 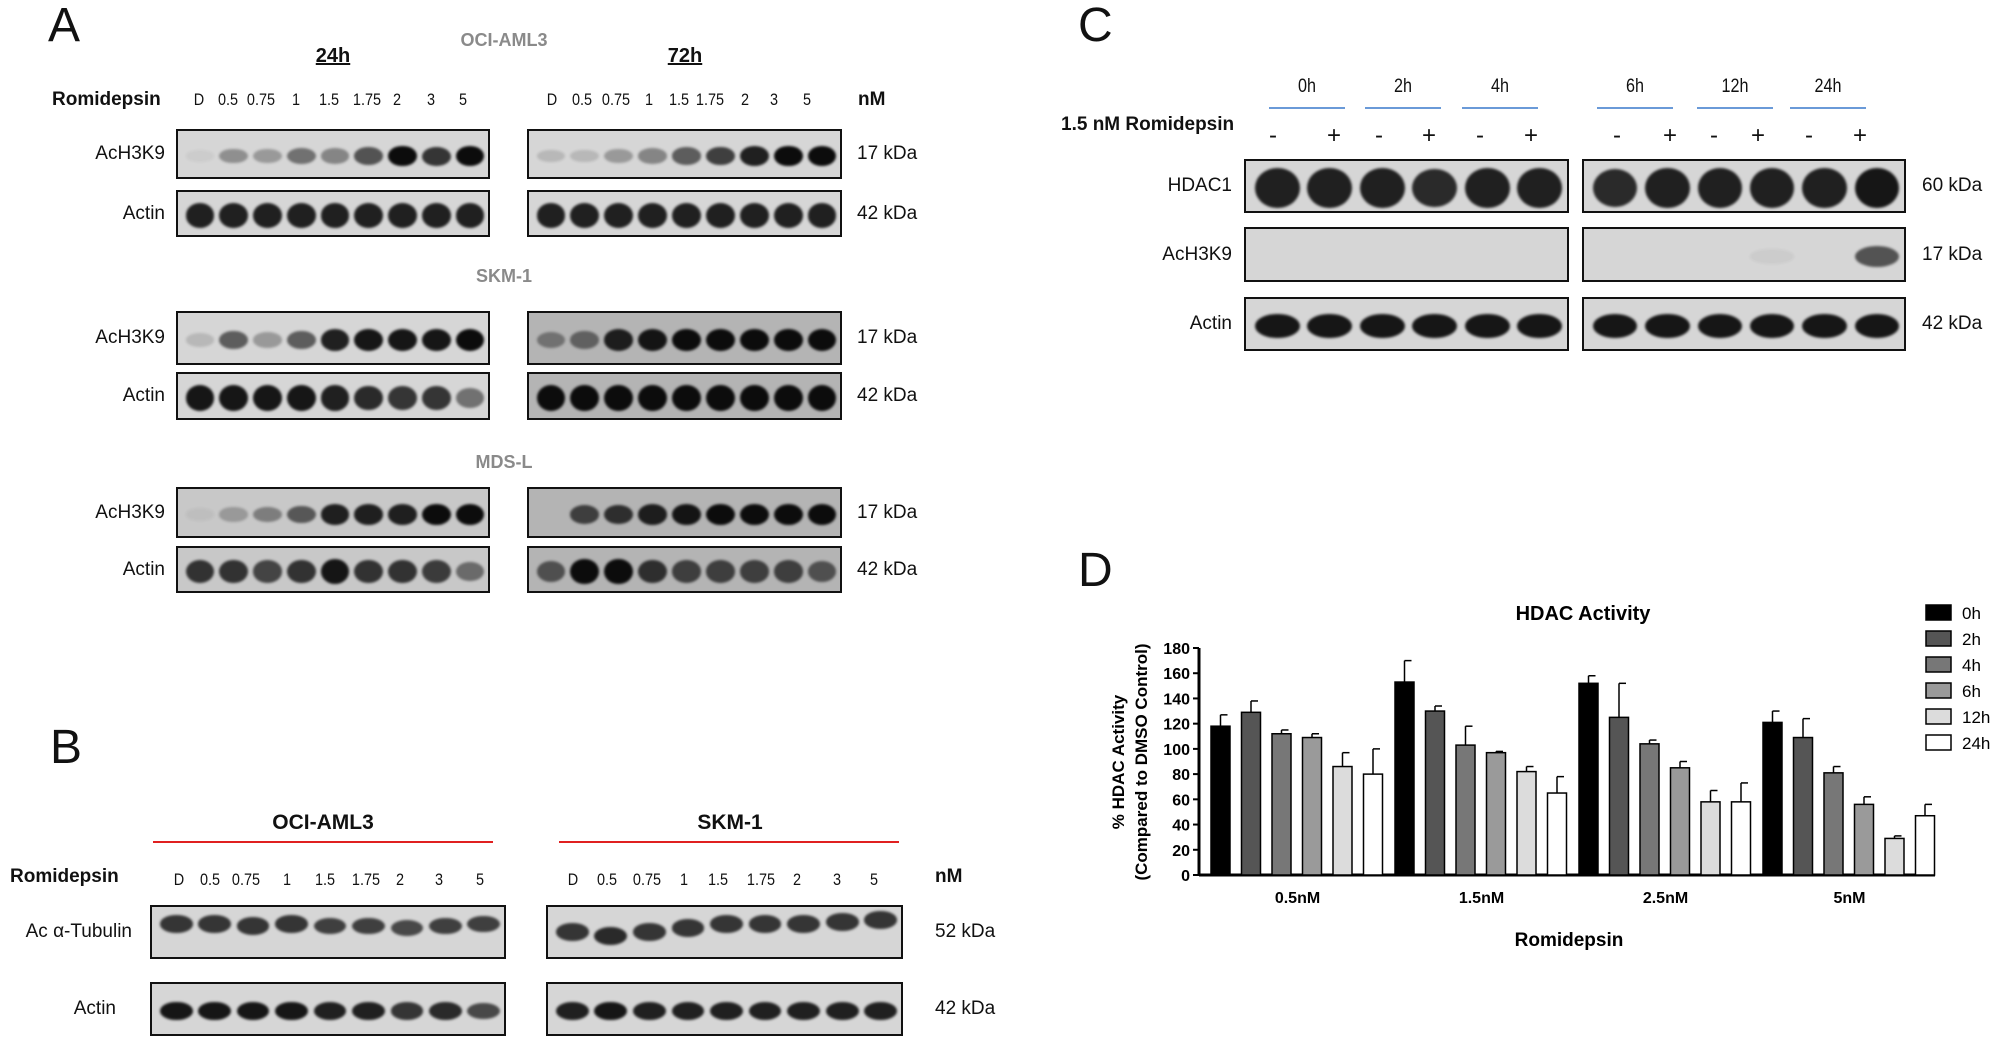 I want to click on treatment-label: 1.5 nM Romidepsin, so click(x=1148, y=124).